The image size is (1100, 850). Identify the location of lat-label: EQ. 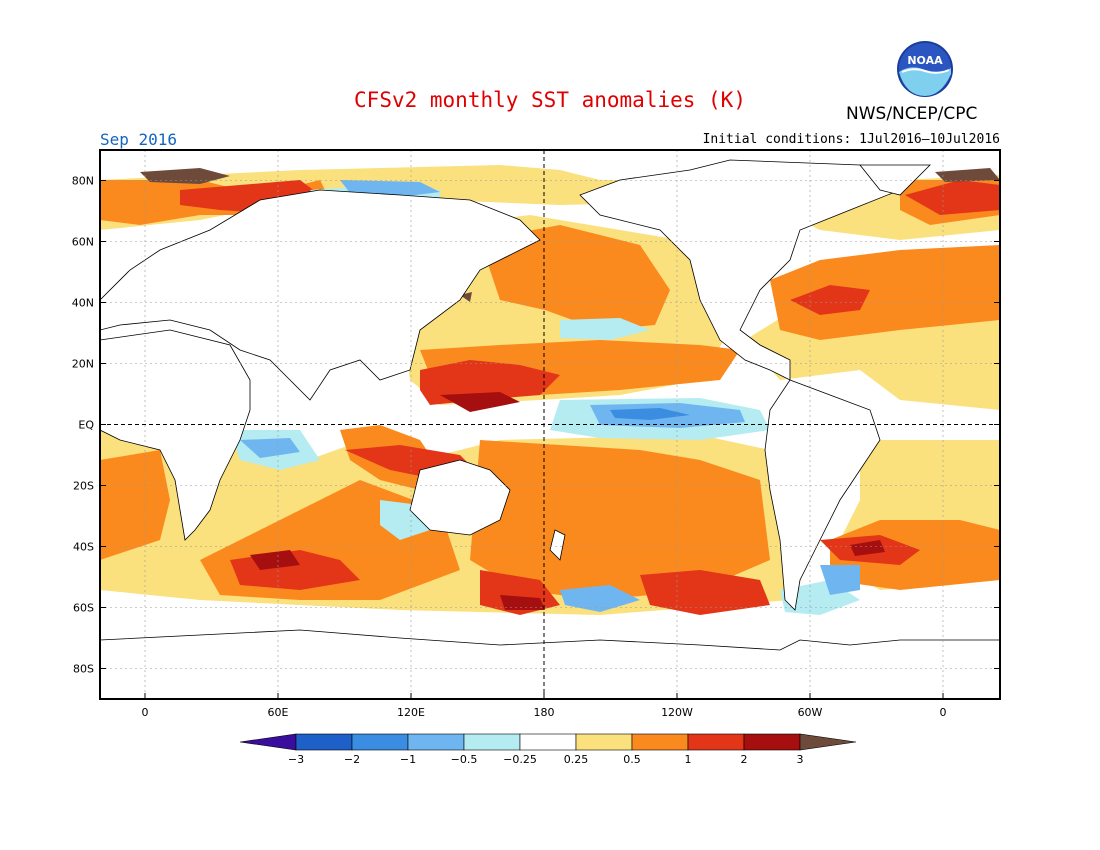
(86, 425).